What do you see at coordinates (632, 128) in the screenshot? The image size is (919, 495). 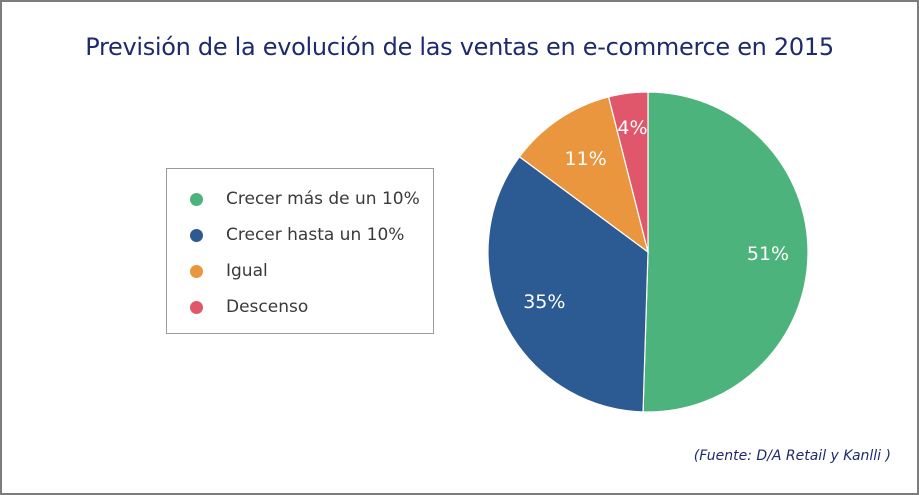 I see `pie-label-descenso: 4%` at bounding box center [632, 128].